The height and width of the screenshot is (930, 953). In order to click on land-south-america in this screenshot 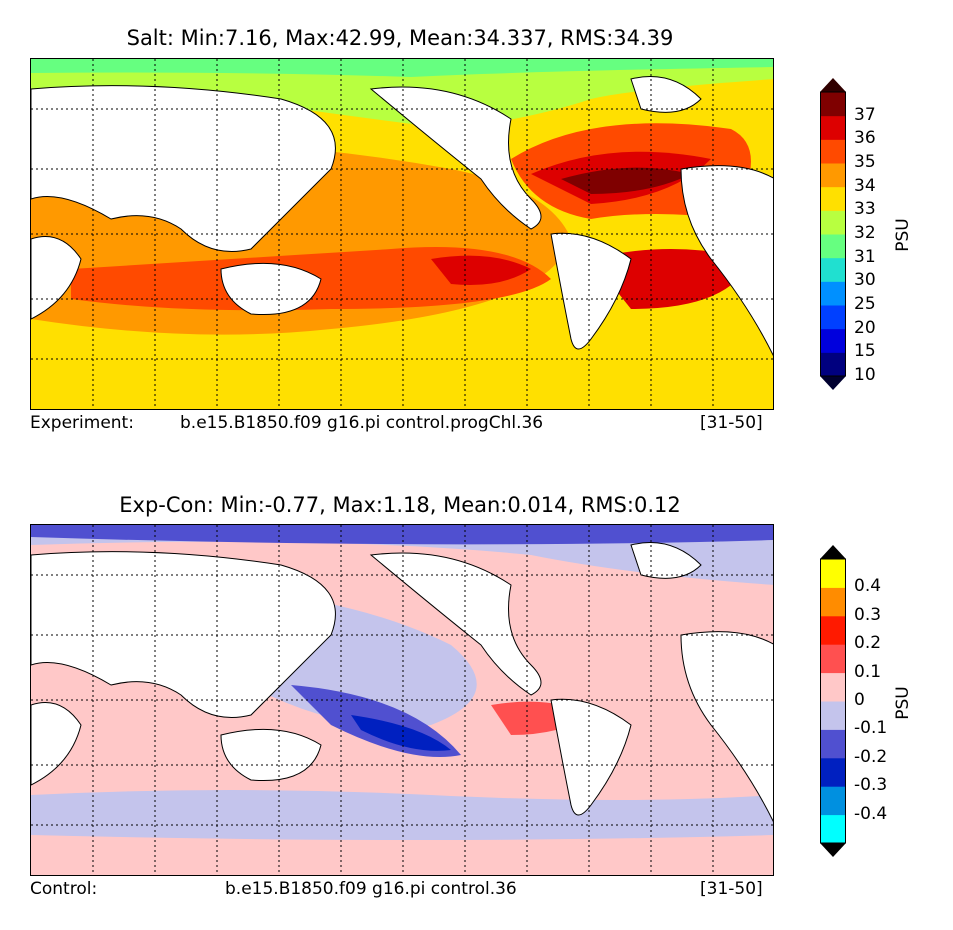, I will do `click(591, 291)`.